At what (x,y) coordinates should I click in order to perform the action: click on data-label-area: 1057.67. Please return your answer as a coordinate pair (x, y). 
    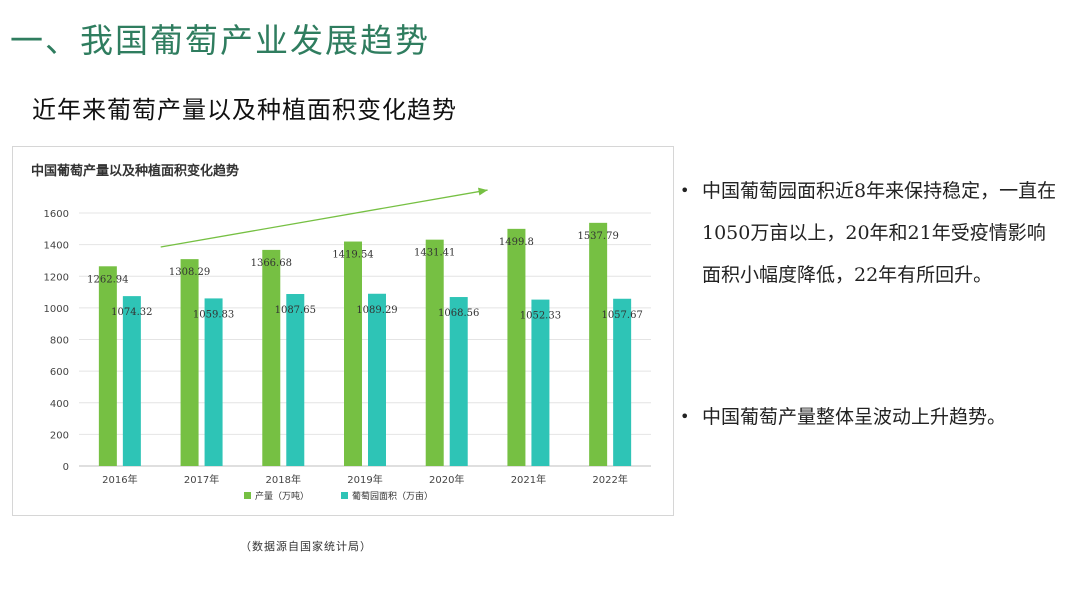
    Looking at the image, I should click on (621, 315).